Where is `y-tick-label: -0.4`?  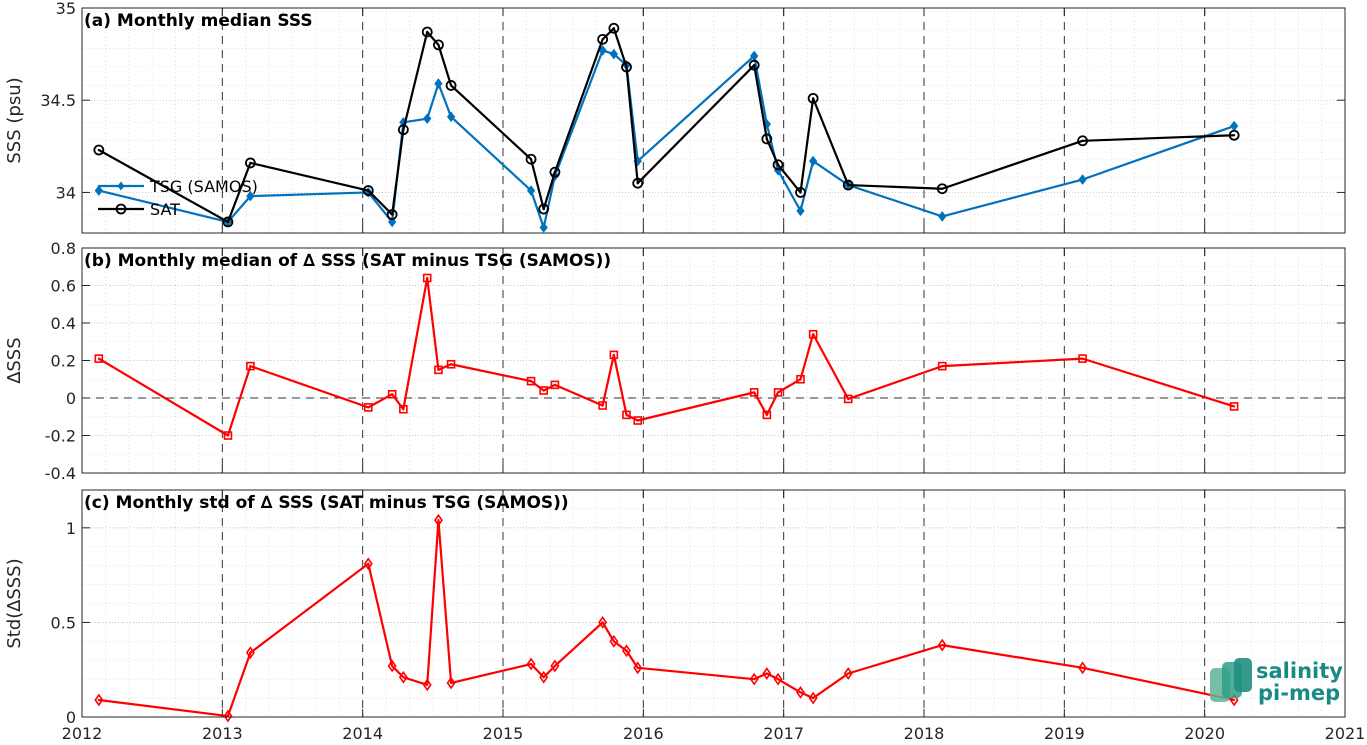 y-tick-label: -0.4 is located at coordinates (60, 473).